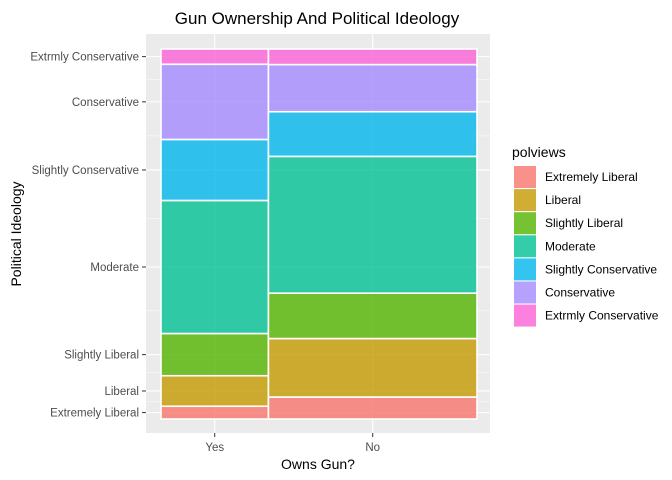  Describe the element at coordinates (85, 171) in the screenshot. I see `y-tick-label: Slightly Conservative` at that location.